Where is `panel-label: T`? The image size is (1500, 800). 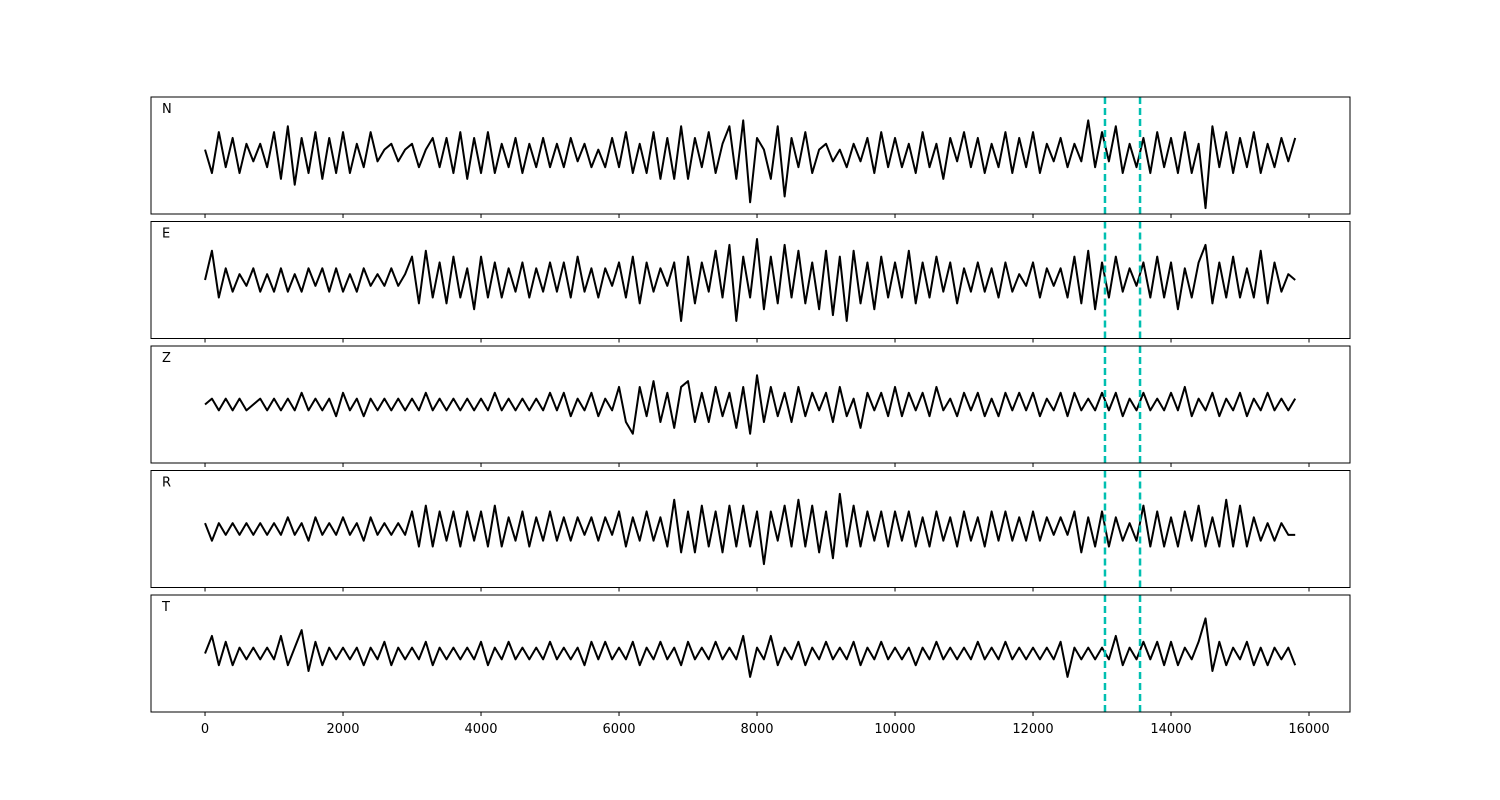 panel-label: T is located at coordinates (165, 607).